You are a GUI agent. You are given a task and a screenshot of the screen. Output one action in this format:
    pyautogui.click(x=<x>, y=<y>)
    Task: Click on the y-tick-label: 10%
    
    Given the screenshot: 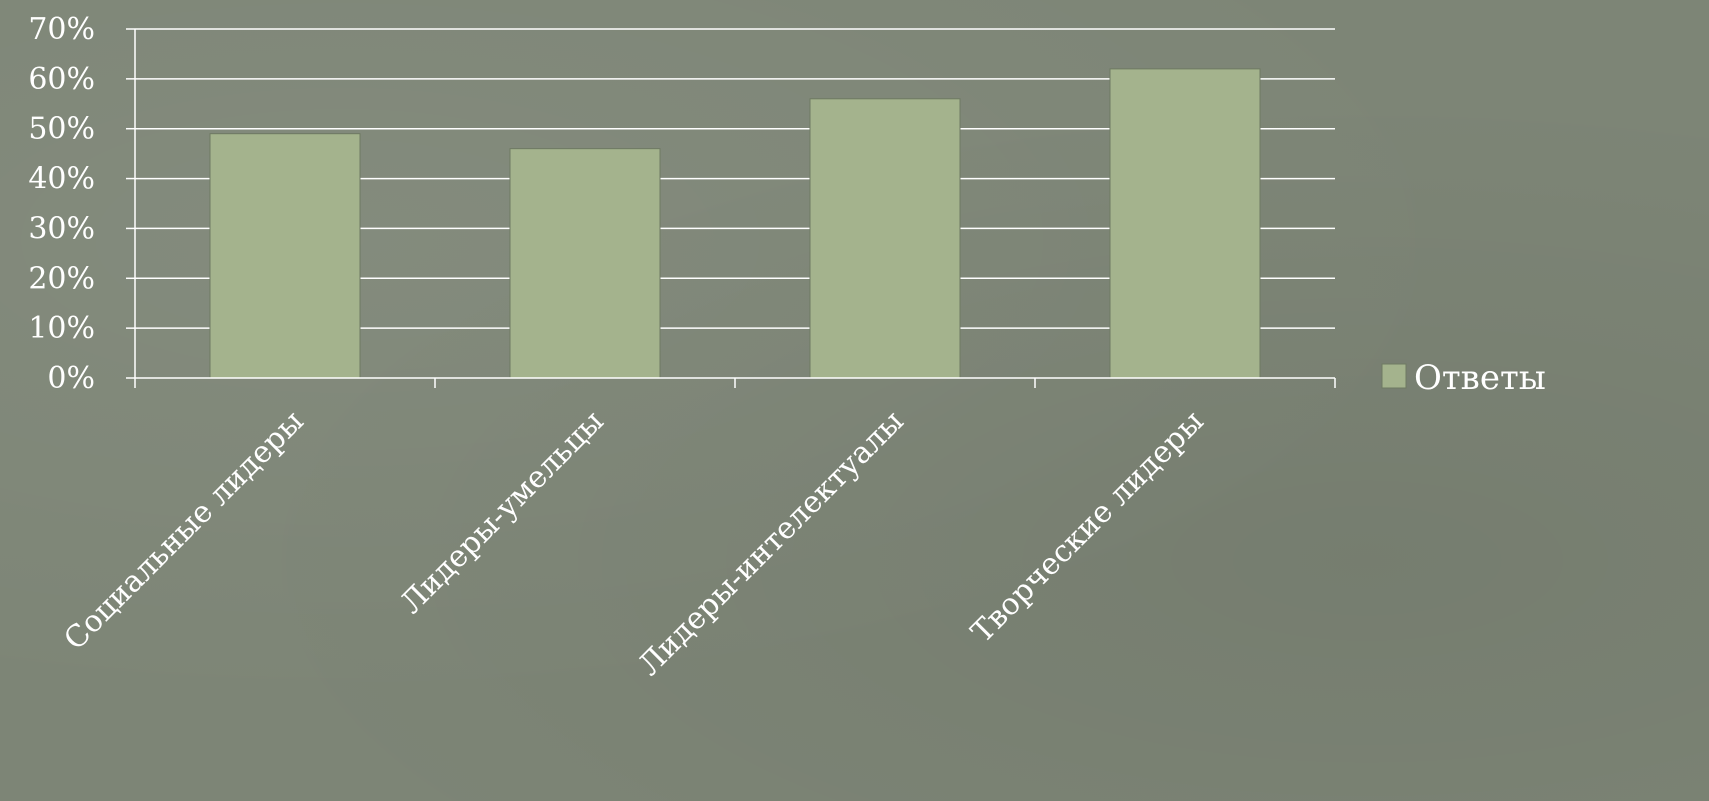 What is the action you would take?
    pyautogui.click(x=61, y=328)
    